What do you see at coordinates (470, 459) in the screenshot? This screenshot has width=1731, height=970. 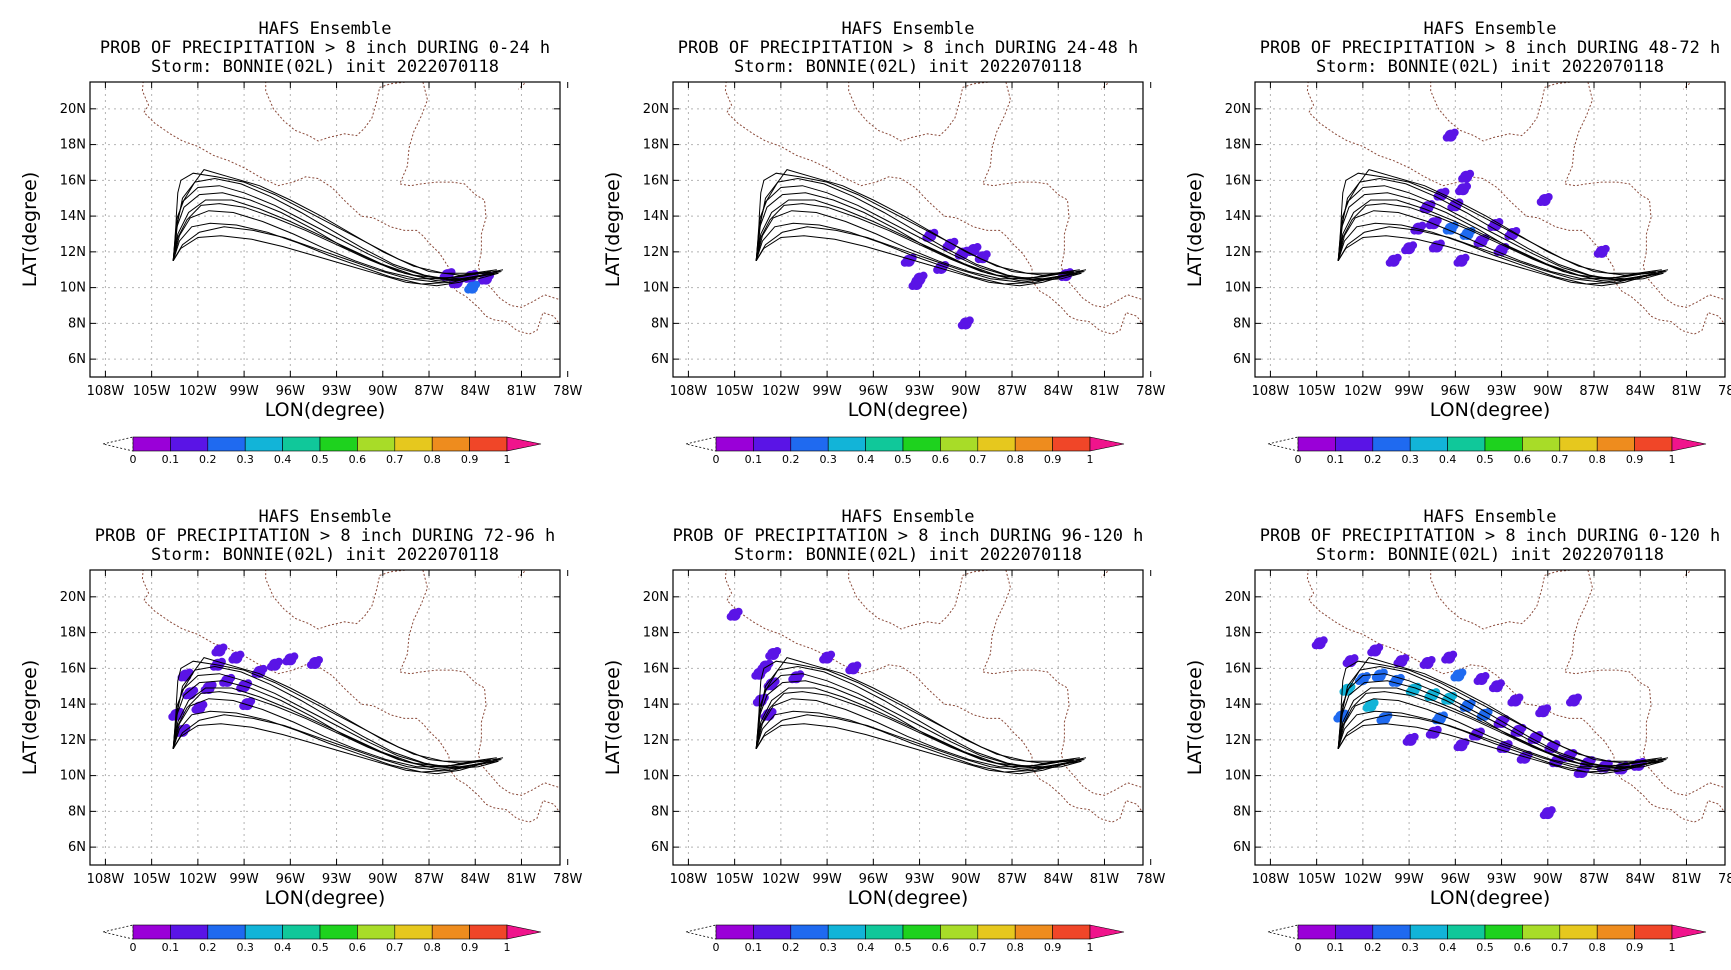 I see `colorbar-label: 0.9` at bounding box center [470, 459].